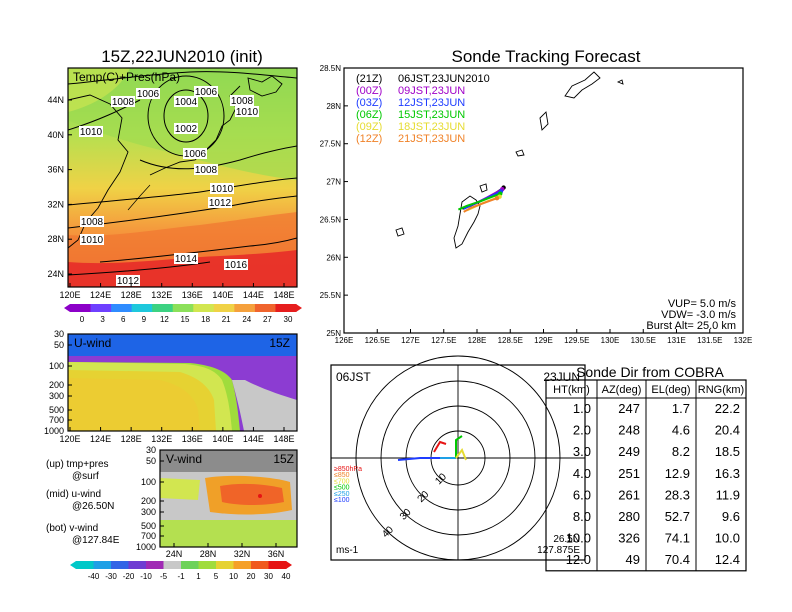 The height and width of the screenshot is (612, 792). Describe the element at coordinates (148, 512) in the screenshot. I see `v-y-tick-label: 300` at that location.